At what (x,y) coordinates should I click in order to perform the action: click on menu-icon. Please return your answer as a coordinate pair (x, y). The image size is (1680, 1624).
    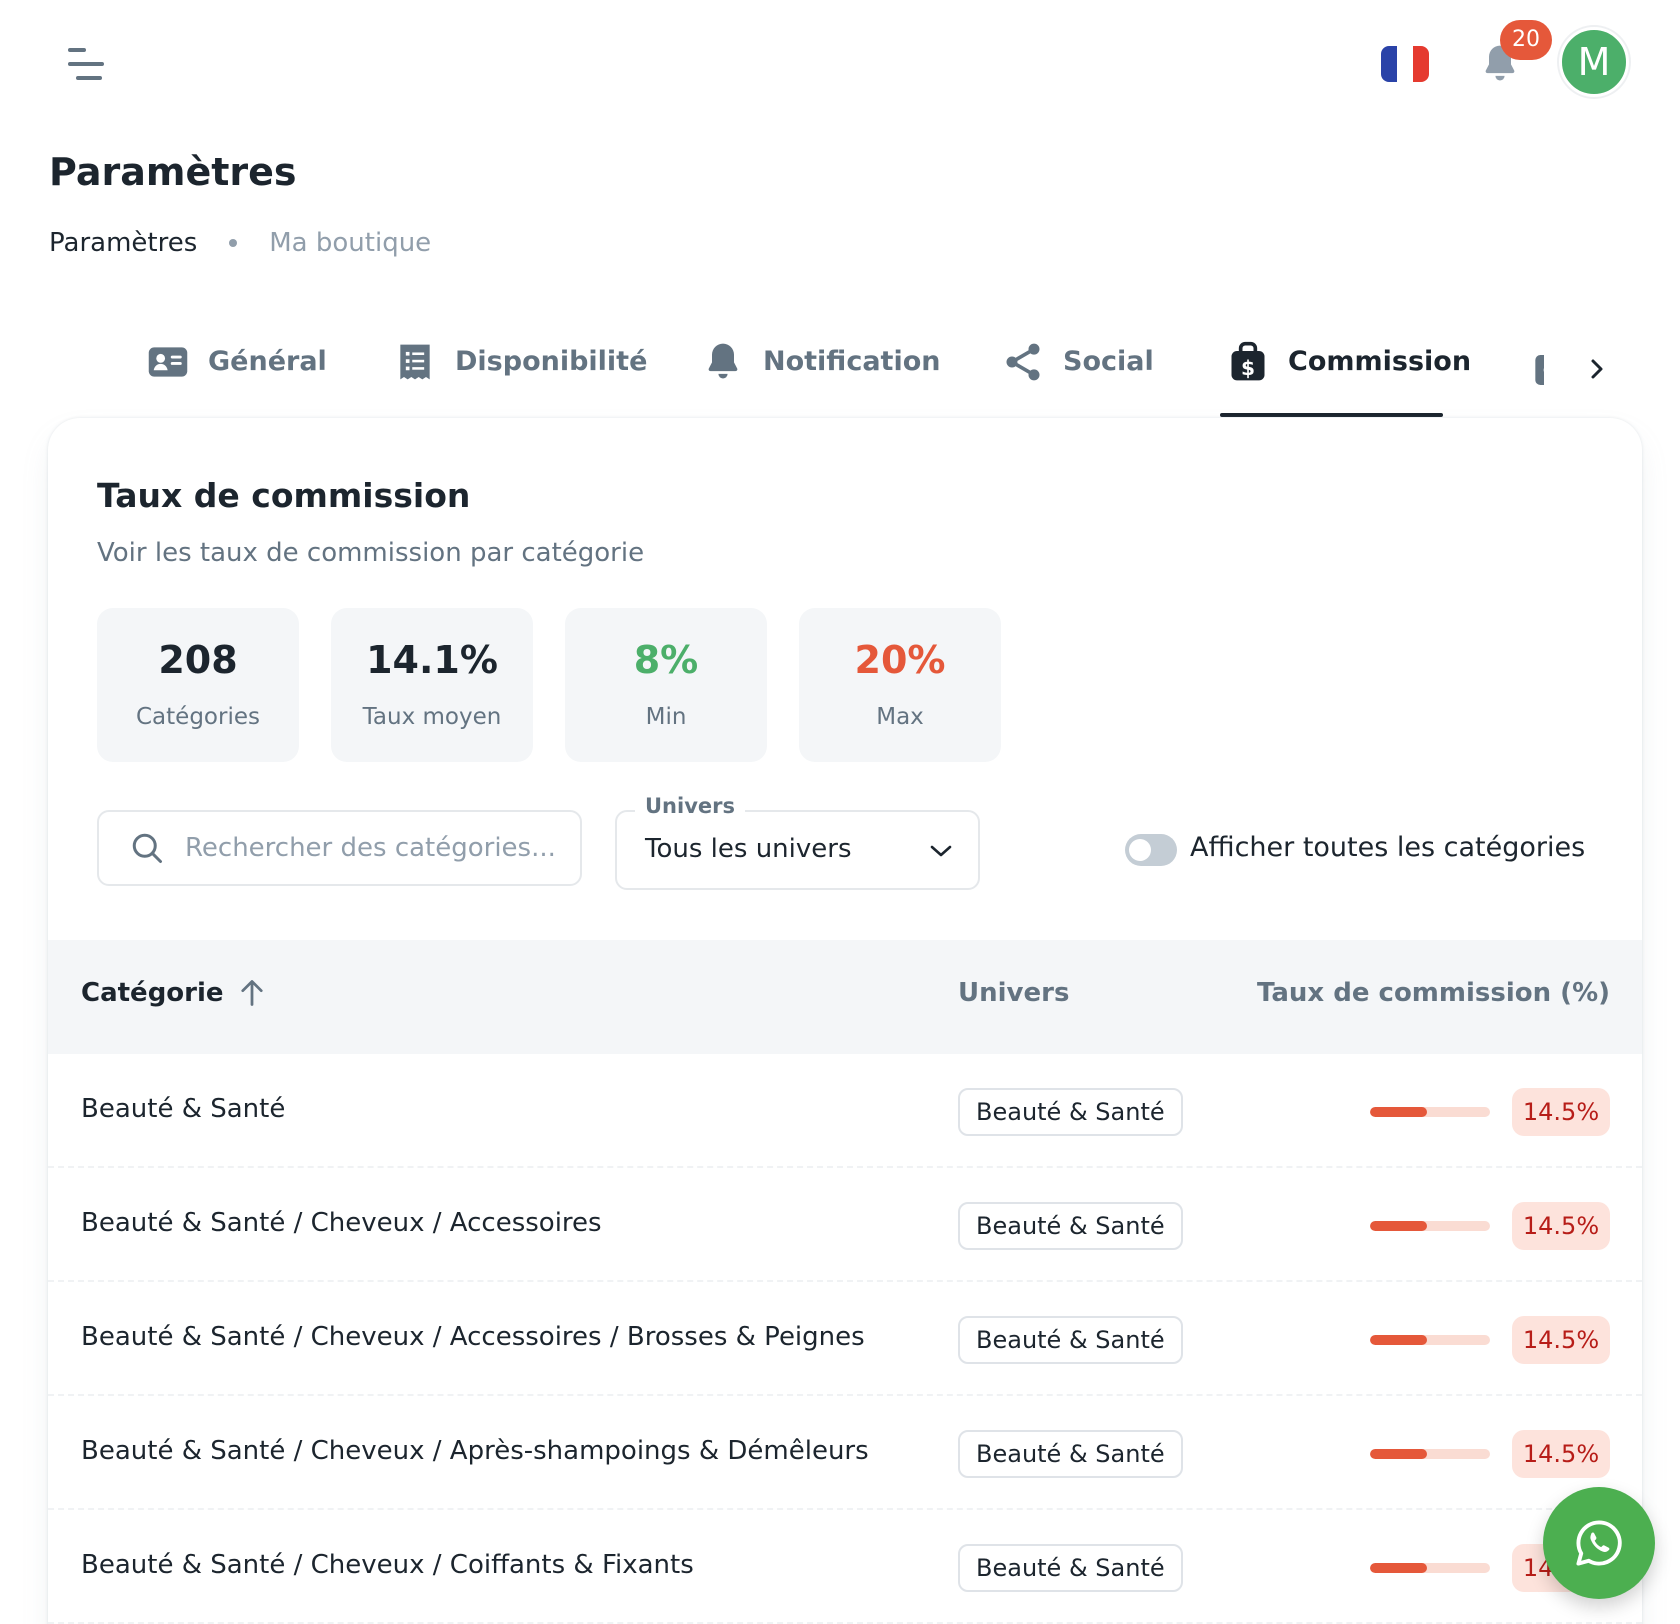
    Looking at the image, I should click on (86, 64).